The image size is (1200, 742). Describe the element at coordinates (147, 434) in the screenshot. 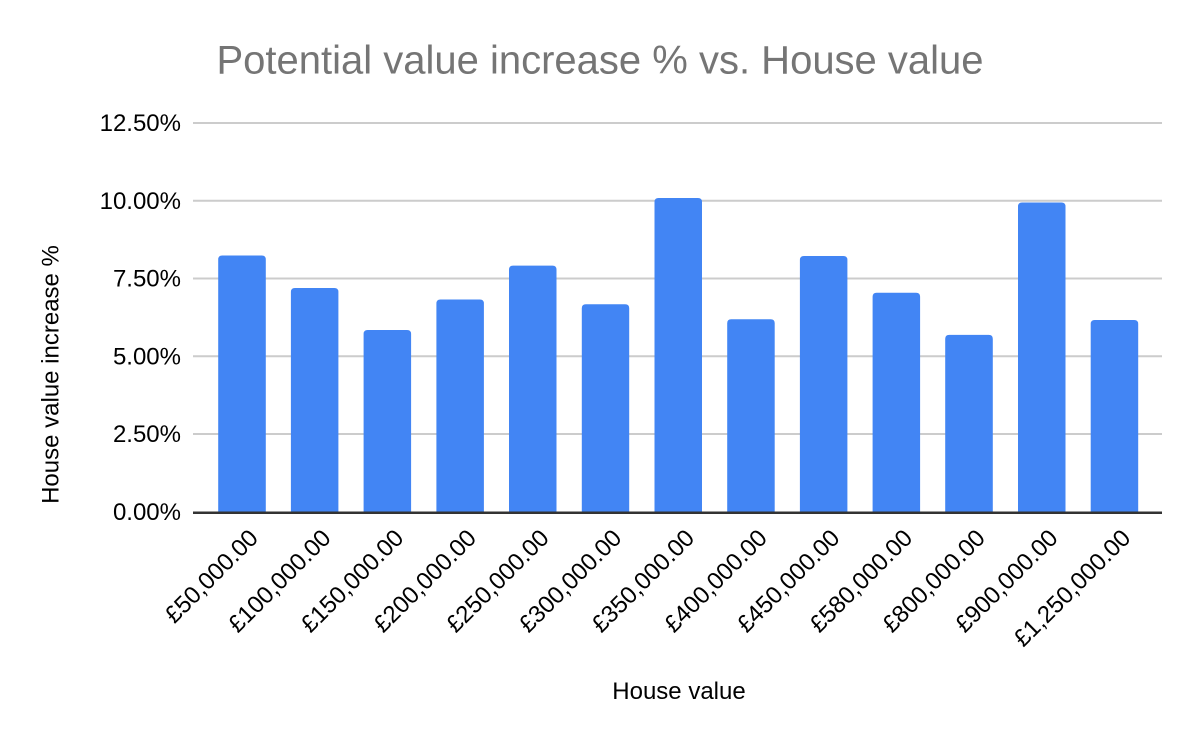

I see `svg-text: 2.50%` at that location.